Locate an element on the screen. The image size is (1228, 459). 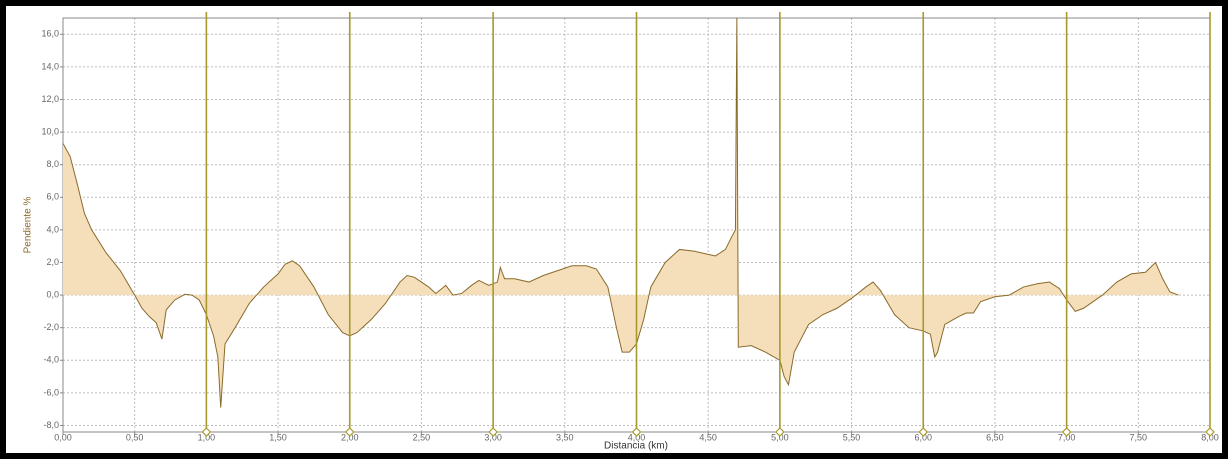
x-tick-label: 3,50 is located at coordinates (565, 437).